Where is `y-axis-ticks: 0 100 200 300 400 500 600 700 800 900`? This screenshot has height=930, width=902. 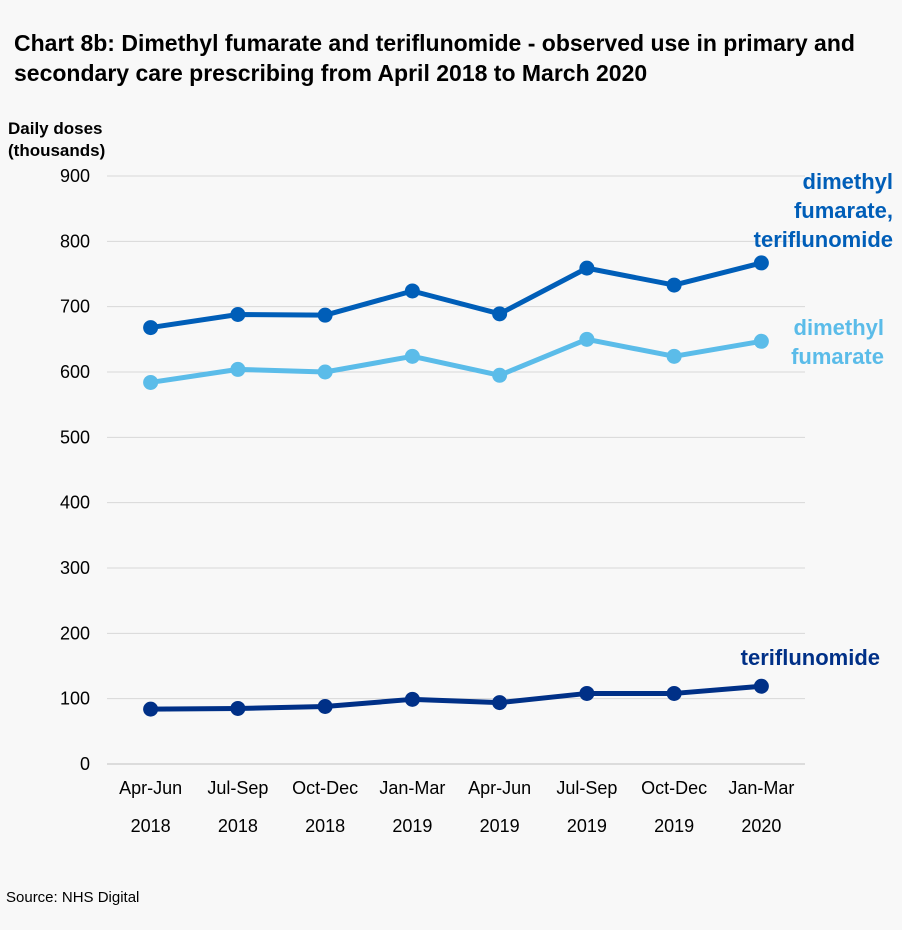
y-axis-ticks: 0 100 200 300 400 500 600 700 800 900 is located at coordinates (75, 470).